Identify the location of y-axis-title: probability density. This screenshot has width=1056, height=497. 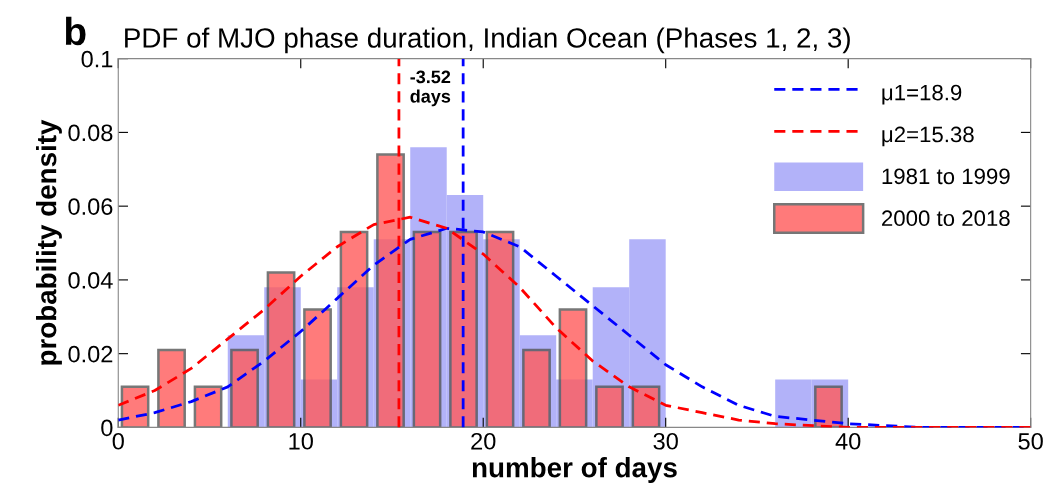
(49, 242).